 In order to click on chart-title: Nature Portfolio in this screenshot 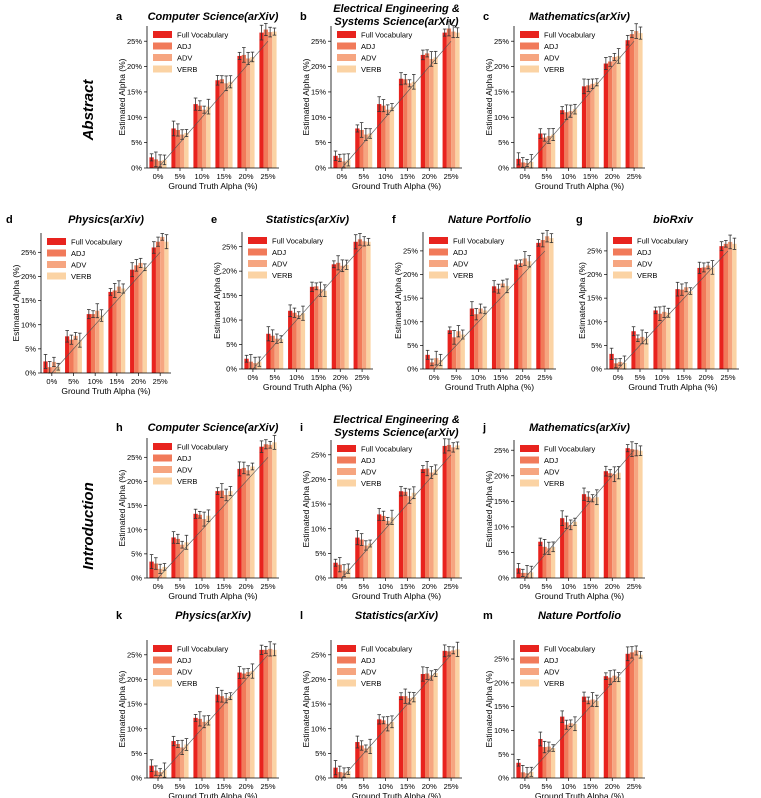, I will do `click(489, 220)`.